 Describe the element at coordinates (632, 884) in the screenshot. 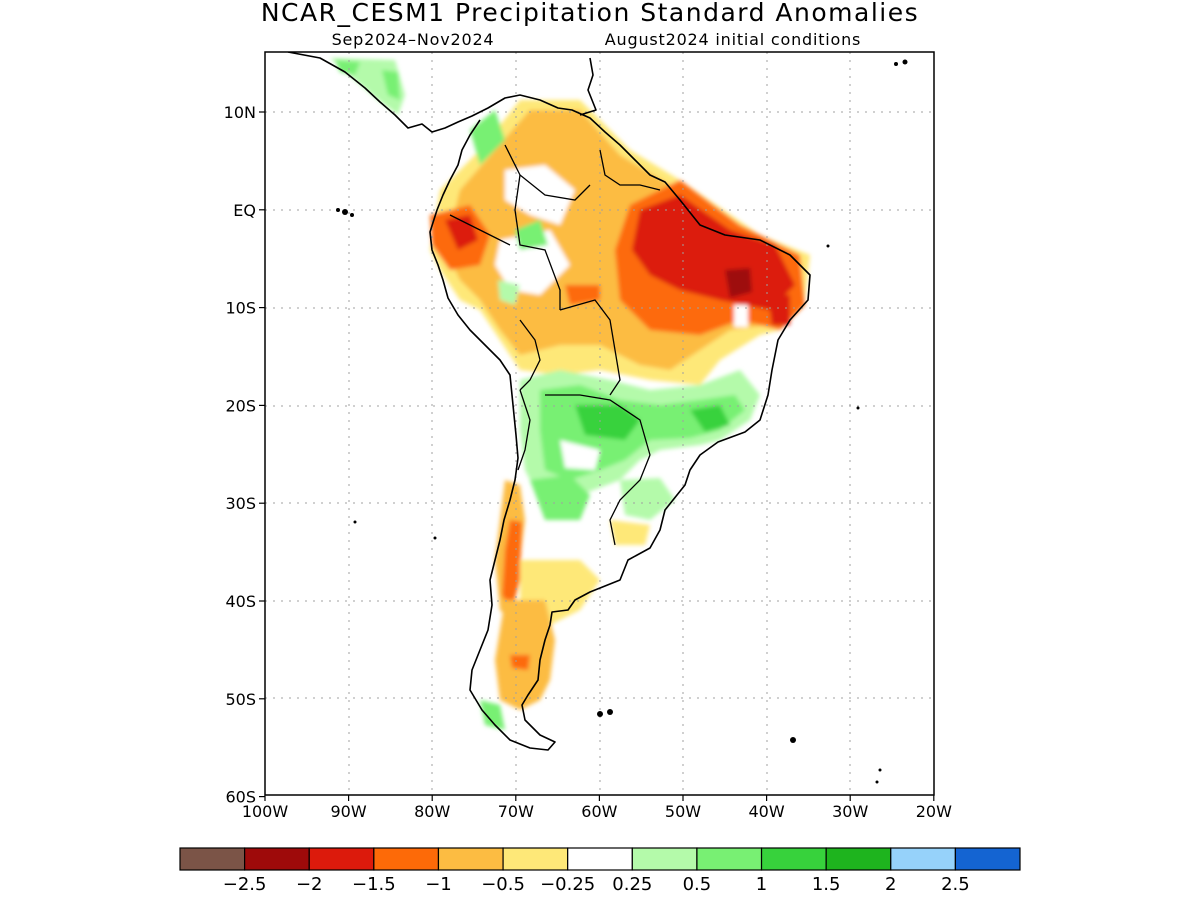

I see `colorbar-label: 0.25` at that location.